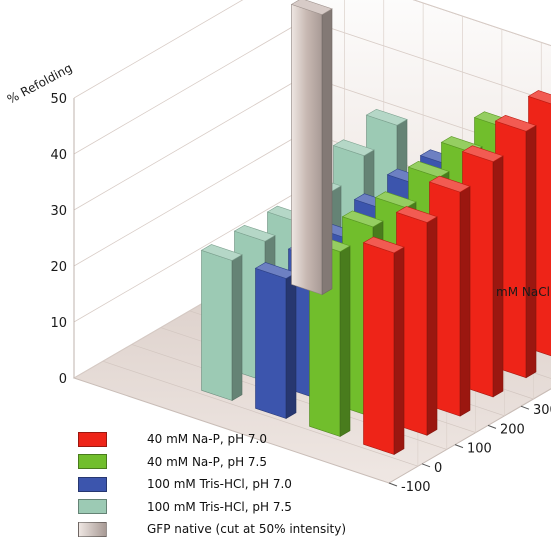 The image size is (551, 544). What do you see at coordinates (219, 506) in the screenshot?
I see `legend-label: 100 mM Tris-HCl, pH 7.5` at bounding box center [219, 506].